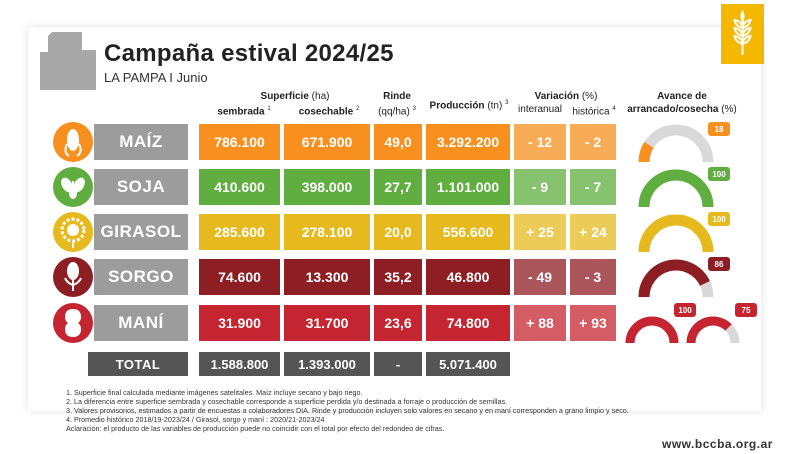  I want to click on cell-cosechable: 31.700, so click(327, 323).